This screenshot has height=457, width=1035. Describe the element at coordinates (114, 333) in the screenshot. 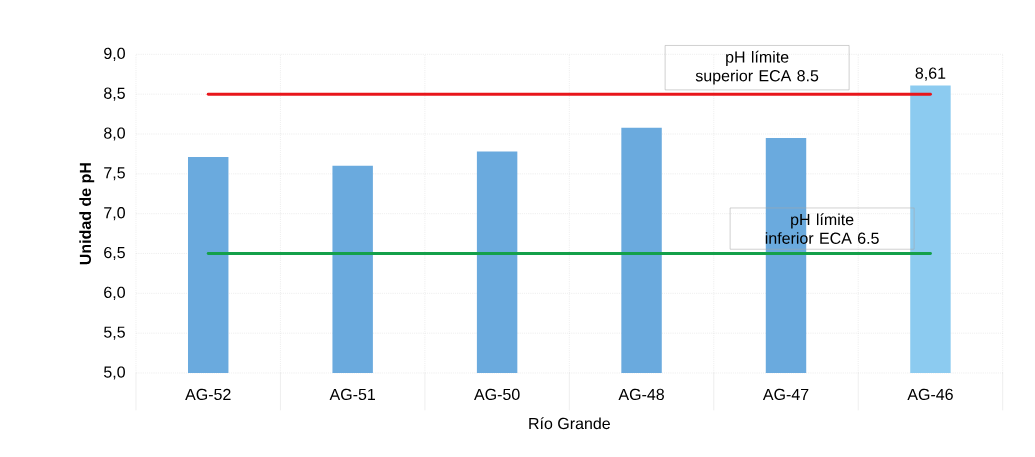

I see `y-tick-label: 5,5` at that location.